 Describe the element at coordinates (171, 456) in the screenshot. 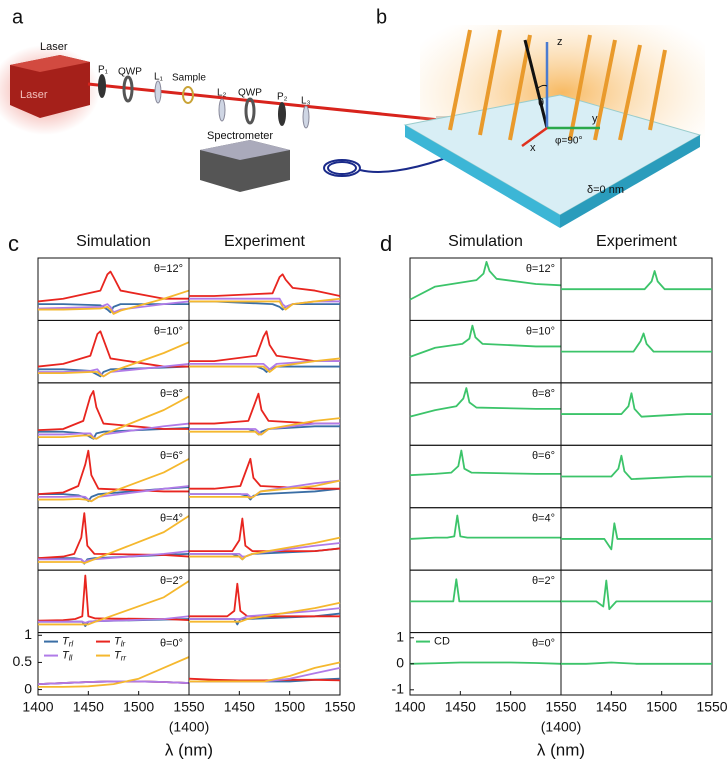

I see `row-label: θ=6°` at that location.